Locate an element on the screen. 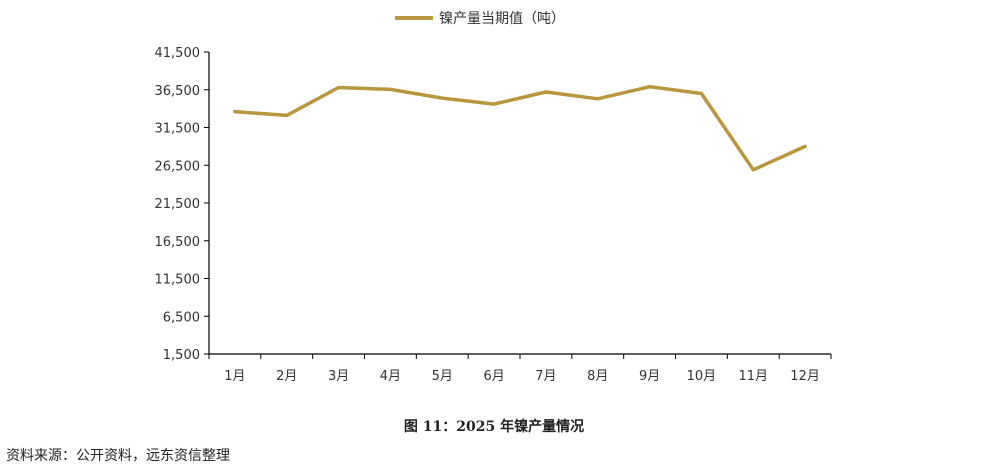 Image resolution: width=988 pixels, height=471 pixels. y-tick-label: 21,500 is located at coordinates (178, 204).